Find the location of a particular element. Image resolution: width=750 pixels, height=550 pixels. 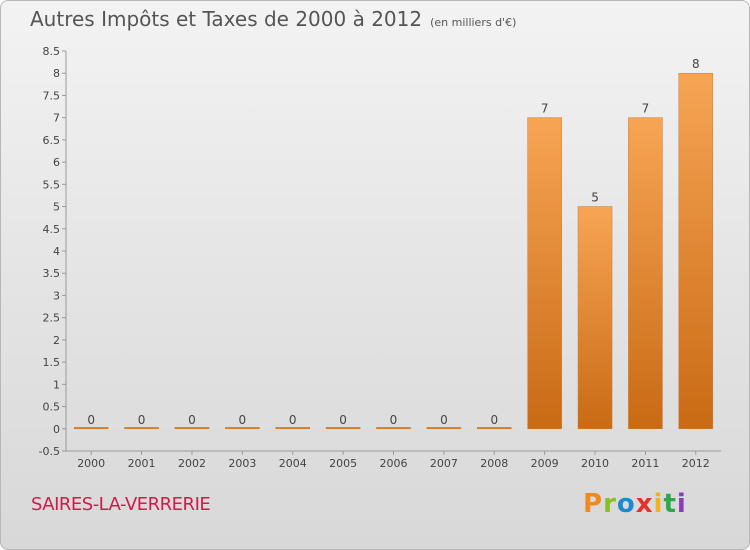

y-tick-label: -0.5 is located at coordinates (49, 451).